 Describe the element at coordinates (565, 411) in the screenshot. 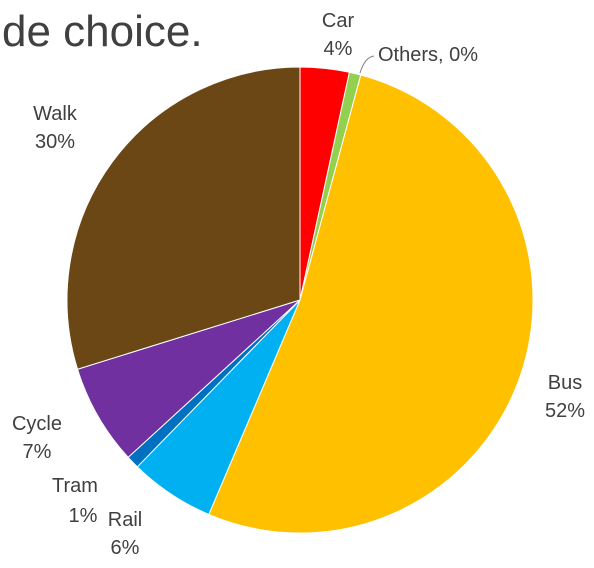

I see `label-bus-value: 52%` at that location.